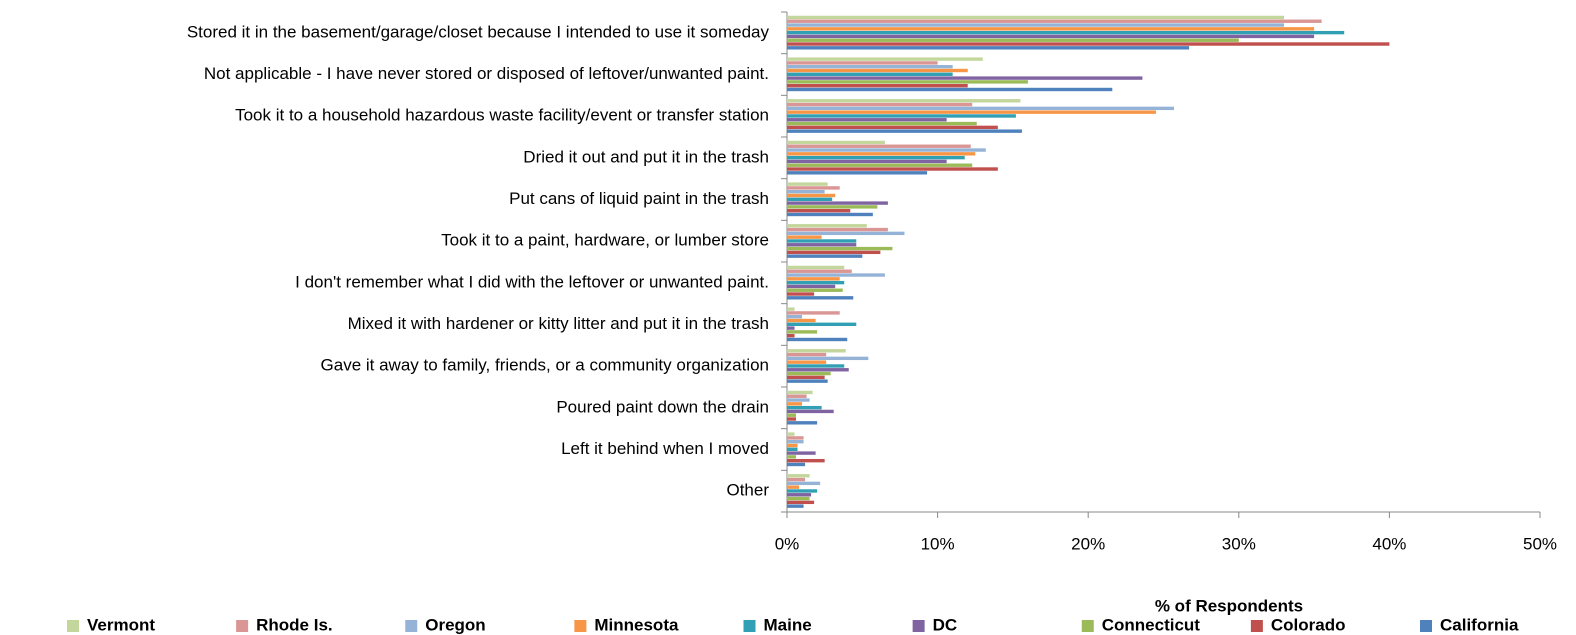 This screenshot has height=635, width=1576. I want to click on x-tick-label: 0%, so click(787, 543).